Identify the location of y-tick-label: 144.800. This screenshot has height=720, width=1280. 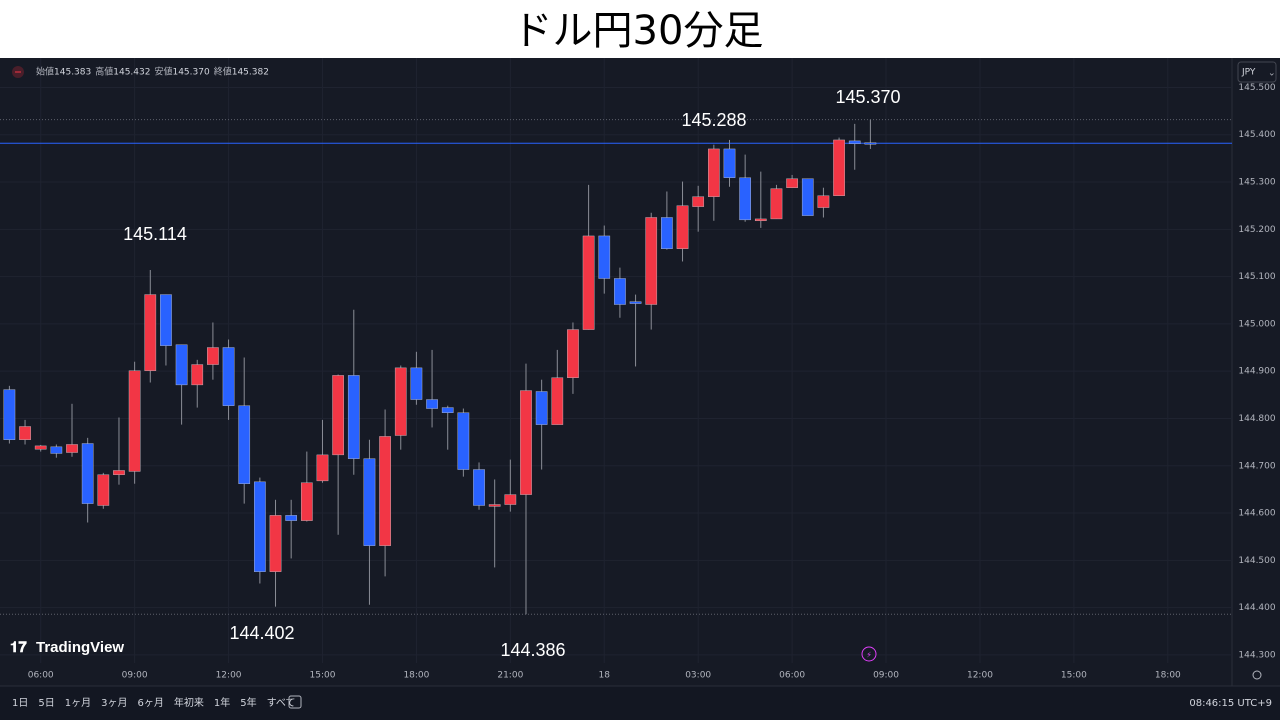
(1256, 419).